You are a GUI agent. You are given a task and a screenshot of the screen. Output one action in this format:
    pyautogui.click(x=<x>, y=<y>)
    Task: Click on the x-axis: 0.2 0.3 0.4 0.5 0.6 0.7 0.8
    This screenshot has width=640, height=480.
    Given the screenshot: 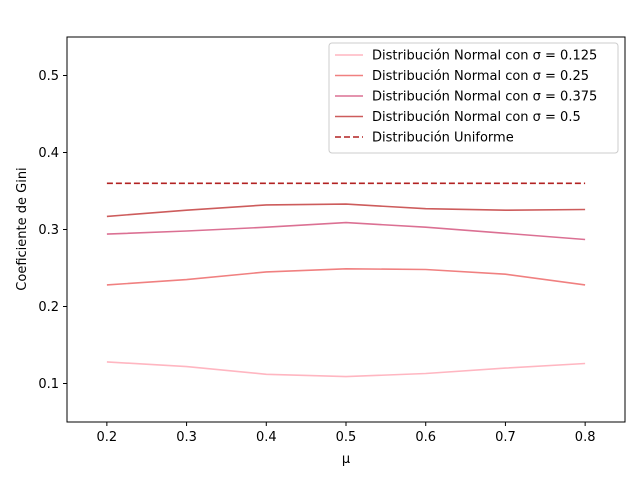 What is the action you would take?
    pyautogui.click(x=346, y=433)
    